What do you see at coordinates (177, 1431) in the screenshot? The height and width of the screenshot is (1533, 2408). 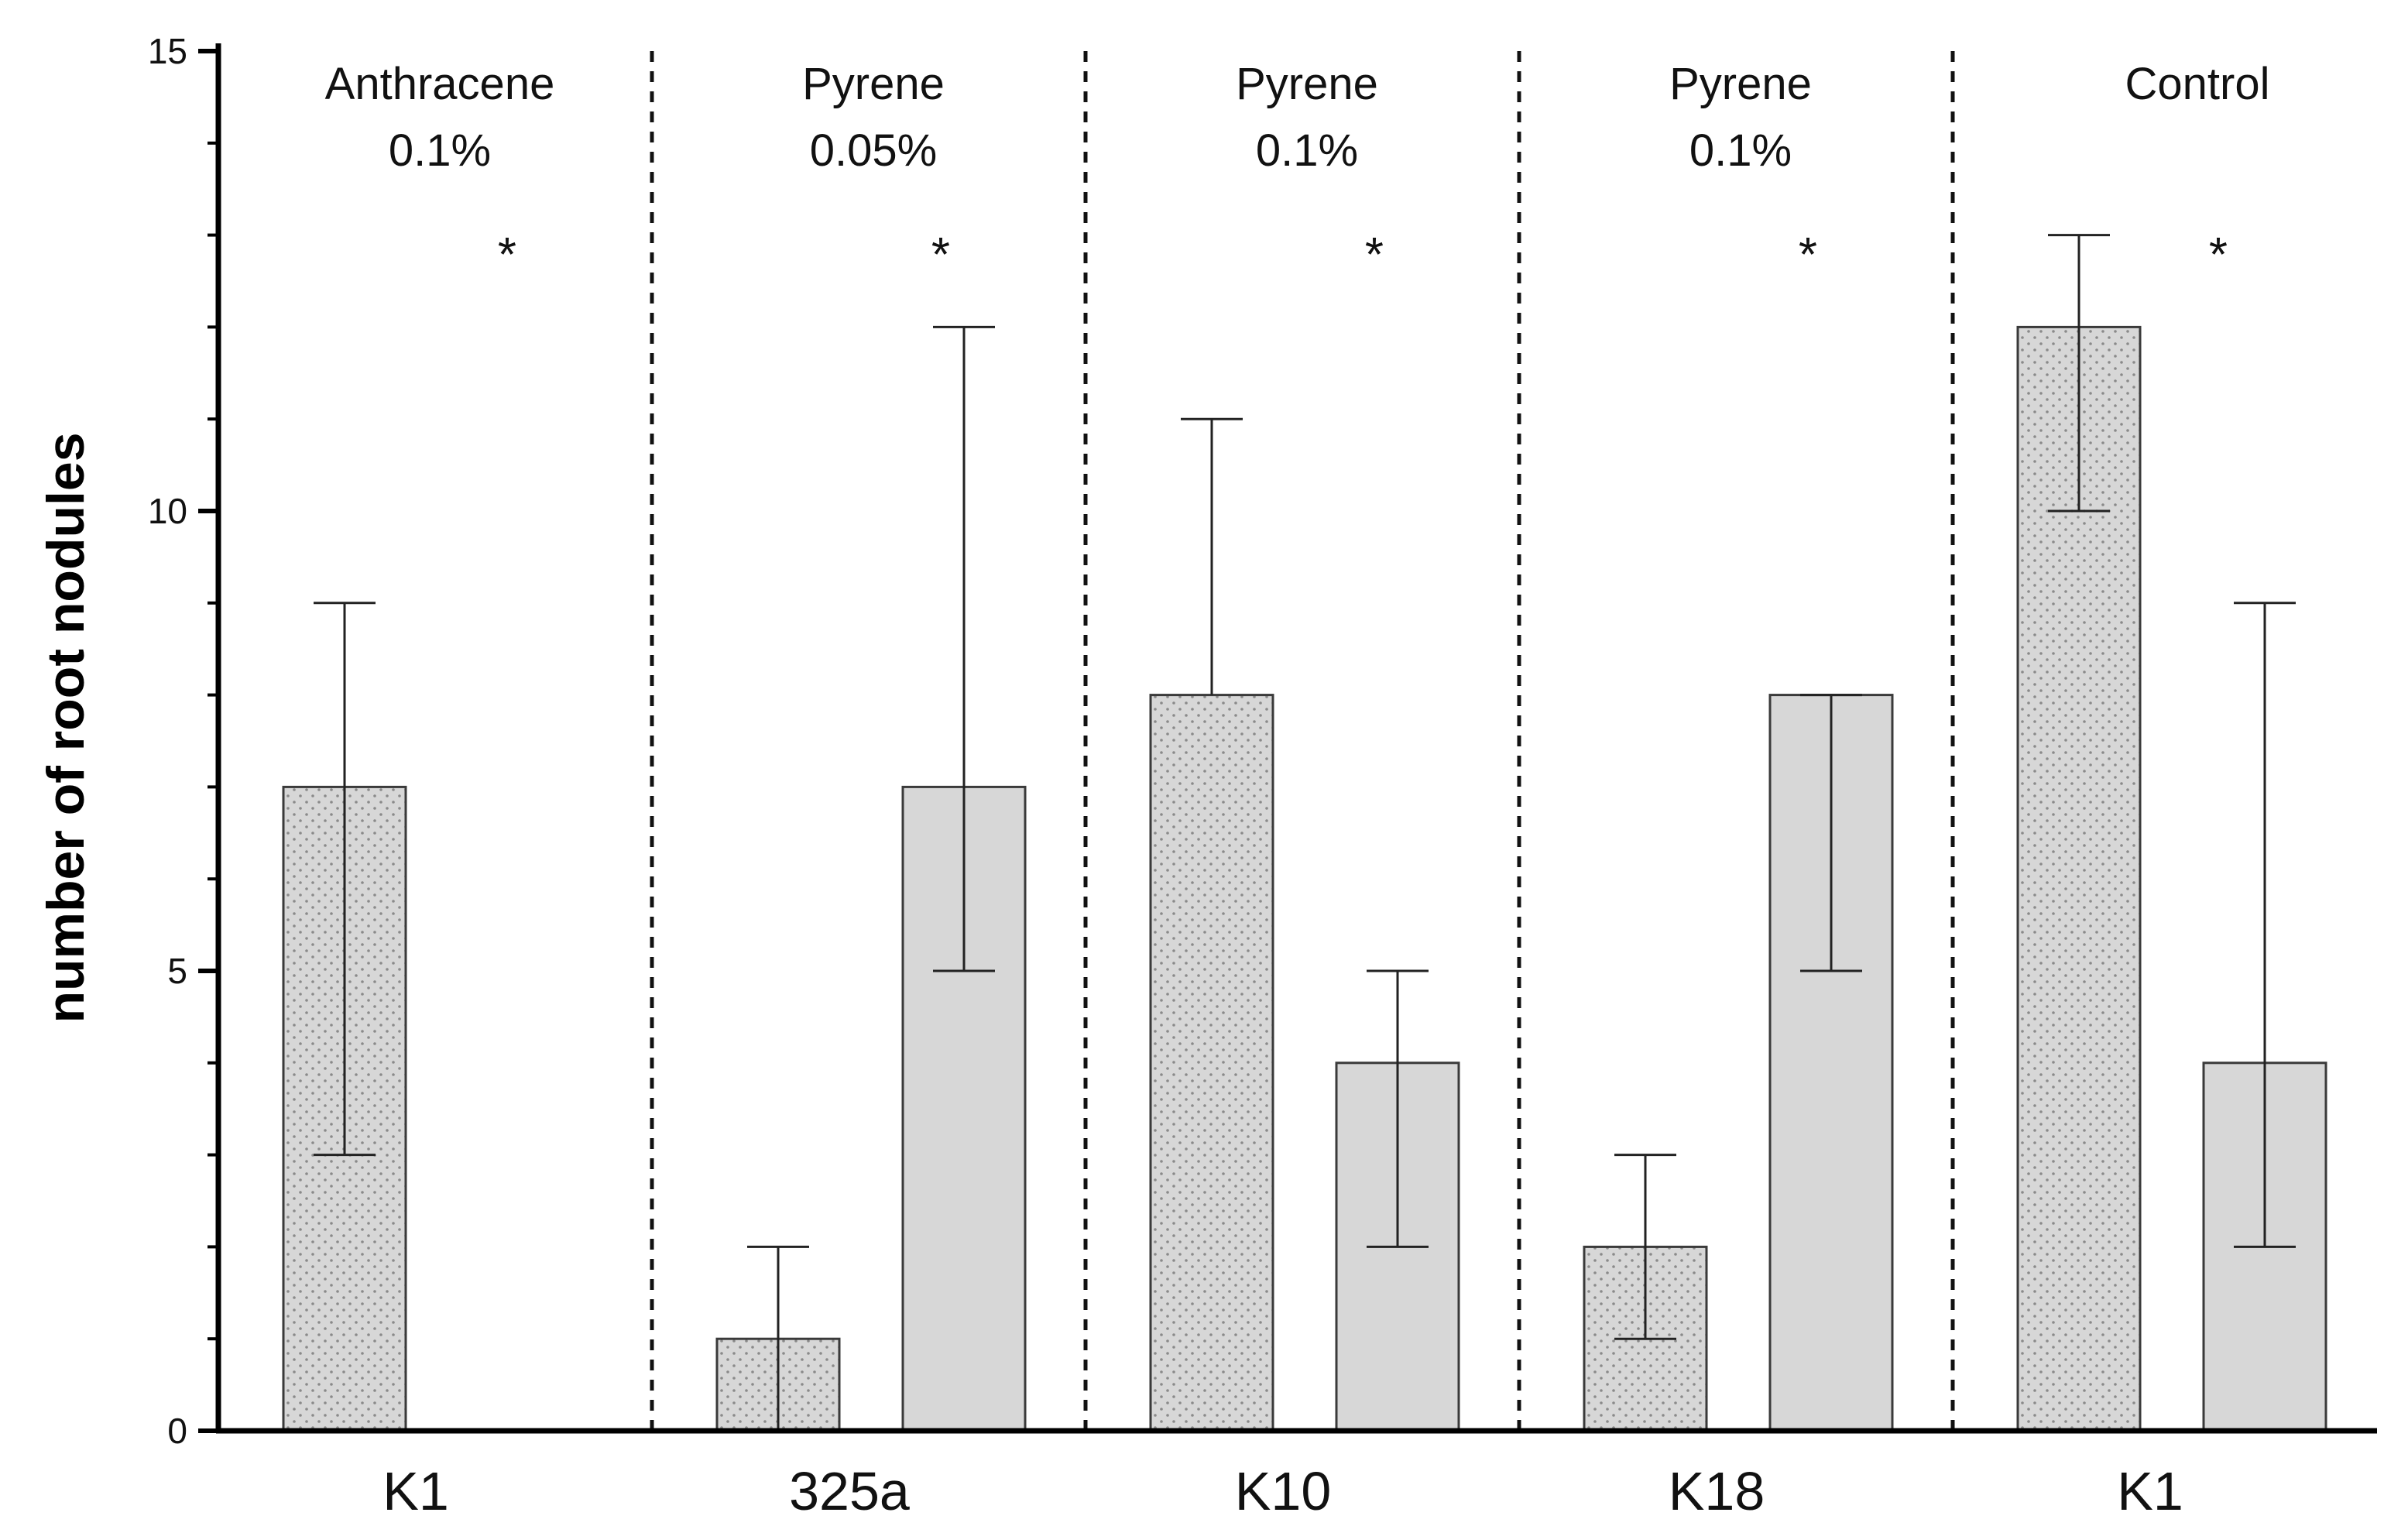 I see `y-tick-label: 0` at bounding box center [177, 1431].